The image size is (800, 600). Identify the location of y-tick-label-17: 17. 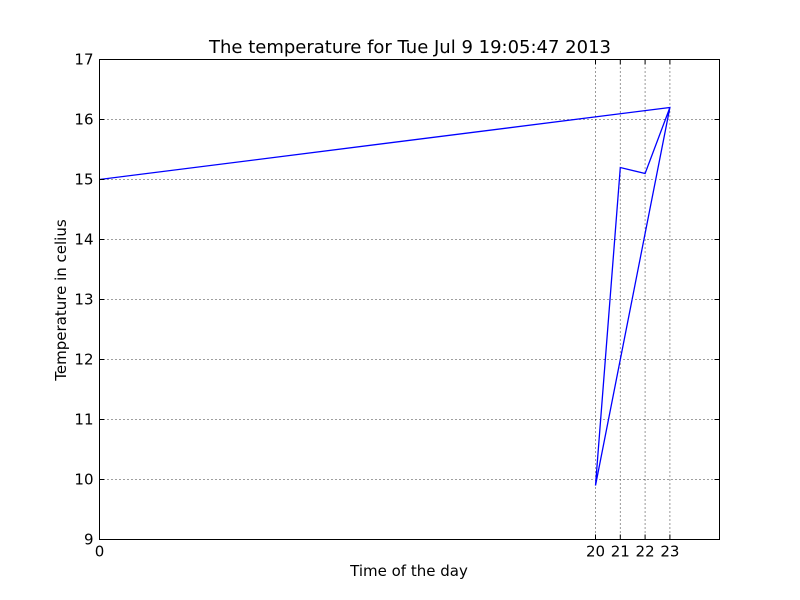
(83, 60).